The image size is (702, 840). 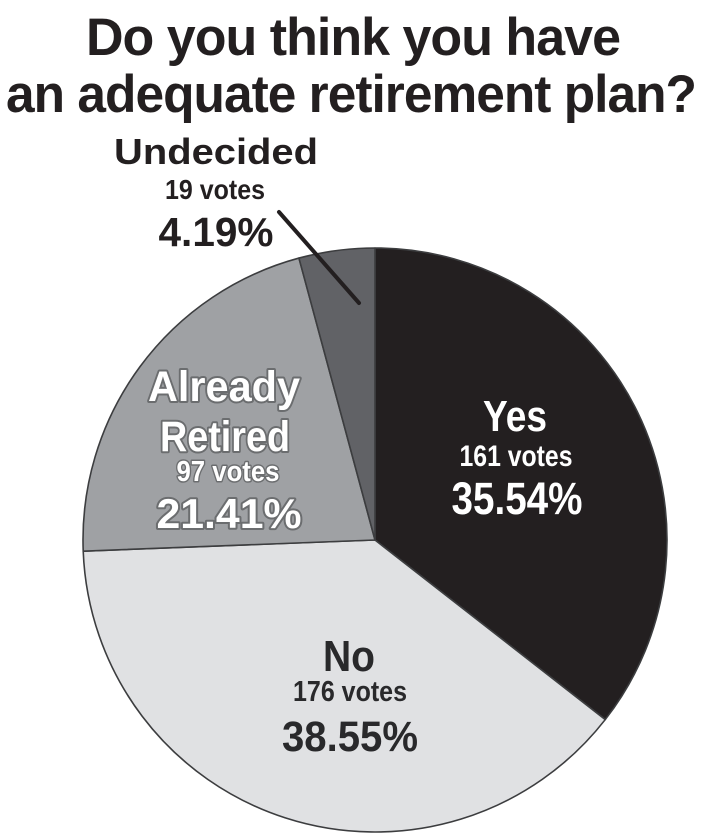 What do you see at coordinates (350, 692) in the screenshot?
I see `slice-votes-no: 176 votes` at bounding box center [350, 692].